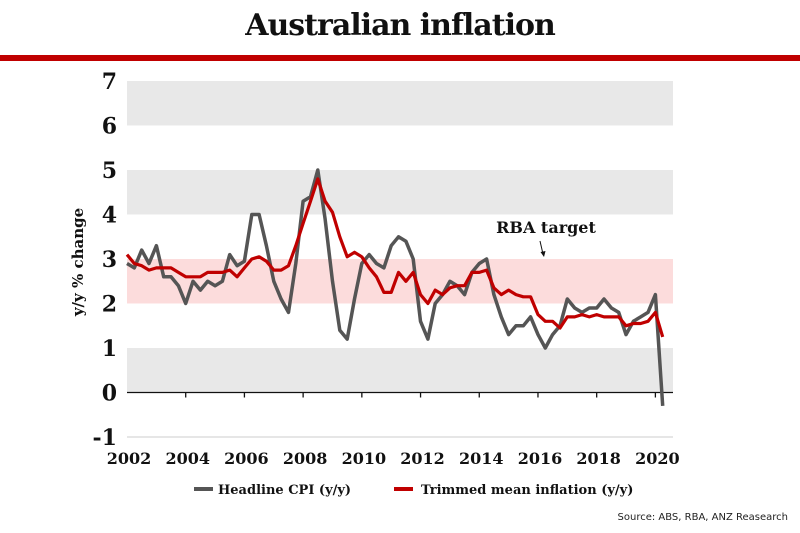 The height and width of the screenshot is (533, 800). Describe the element at coordinates (546, 227) in the screenshot. I see `rba-target-annotation: RBA target` at that location.